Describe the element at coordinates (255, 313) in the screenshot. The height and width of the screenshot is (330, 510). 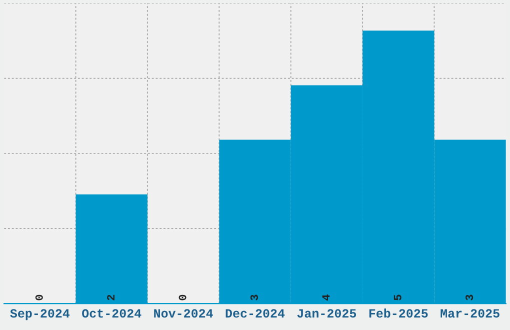
I see `x-tick-label: Dec-2024` at that location.